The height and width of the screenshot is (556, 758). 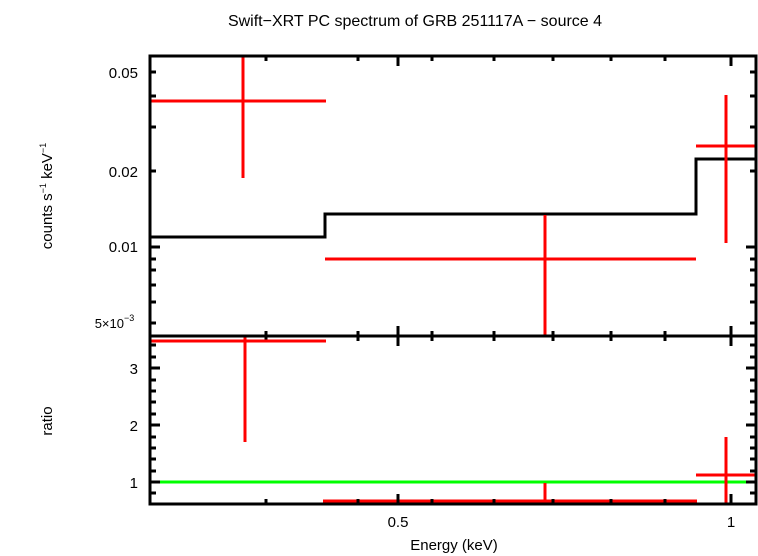 What do you see at coordinates (129, 318) in the screenshot?
I see `ytick-label-5e-3-exponent: −3` at bounding box center [129, 318].